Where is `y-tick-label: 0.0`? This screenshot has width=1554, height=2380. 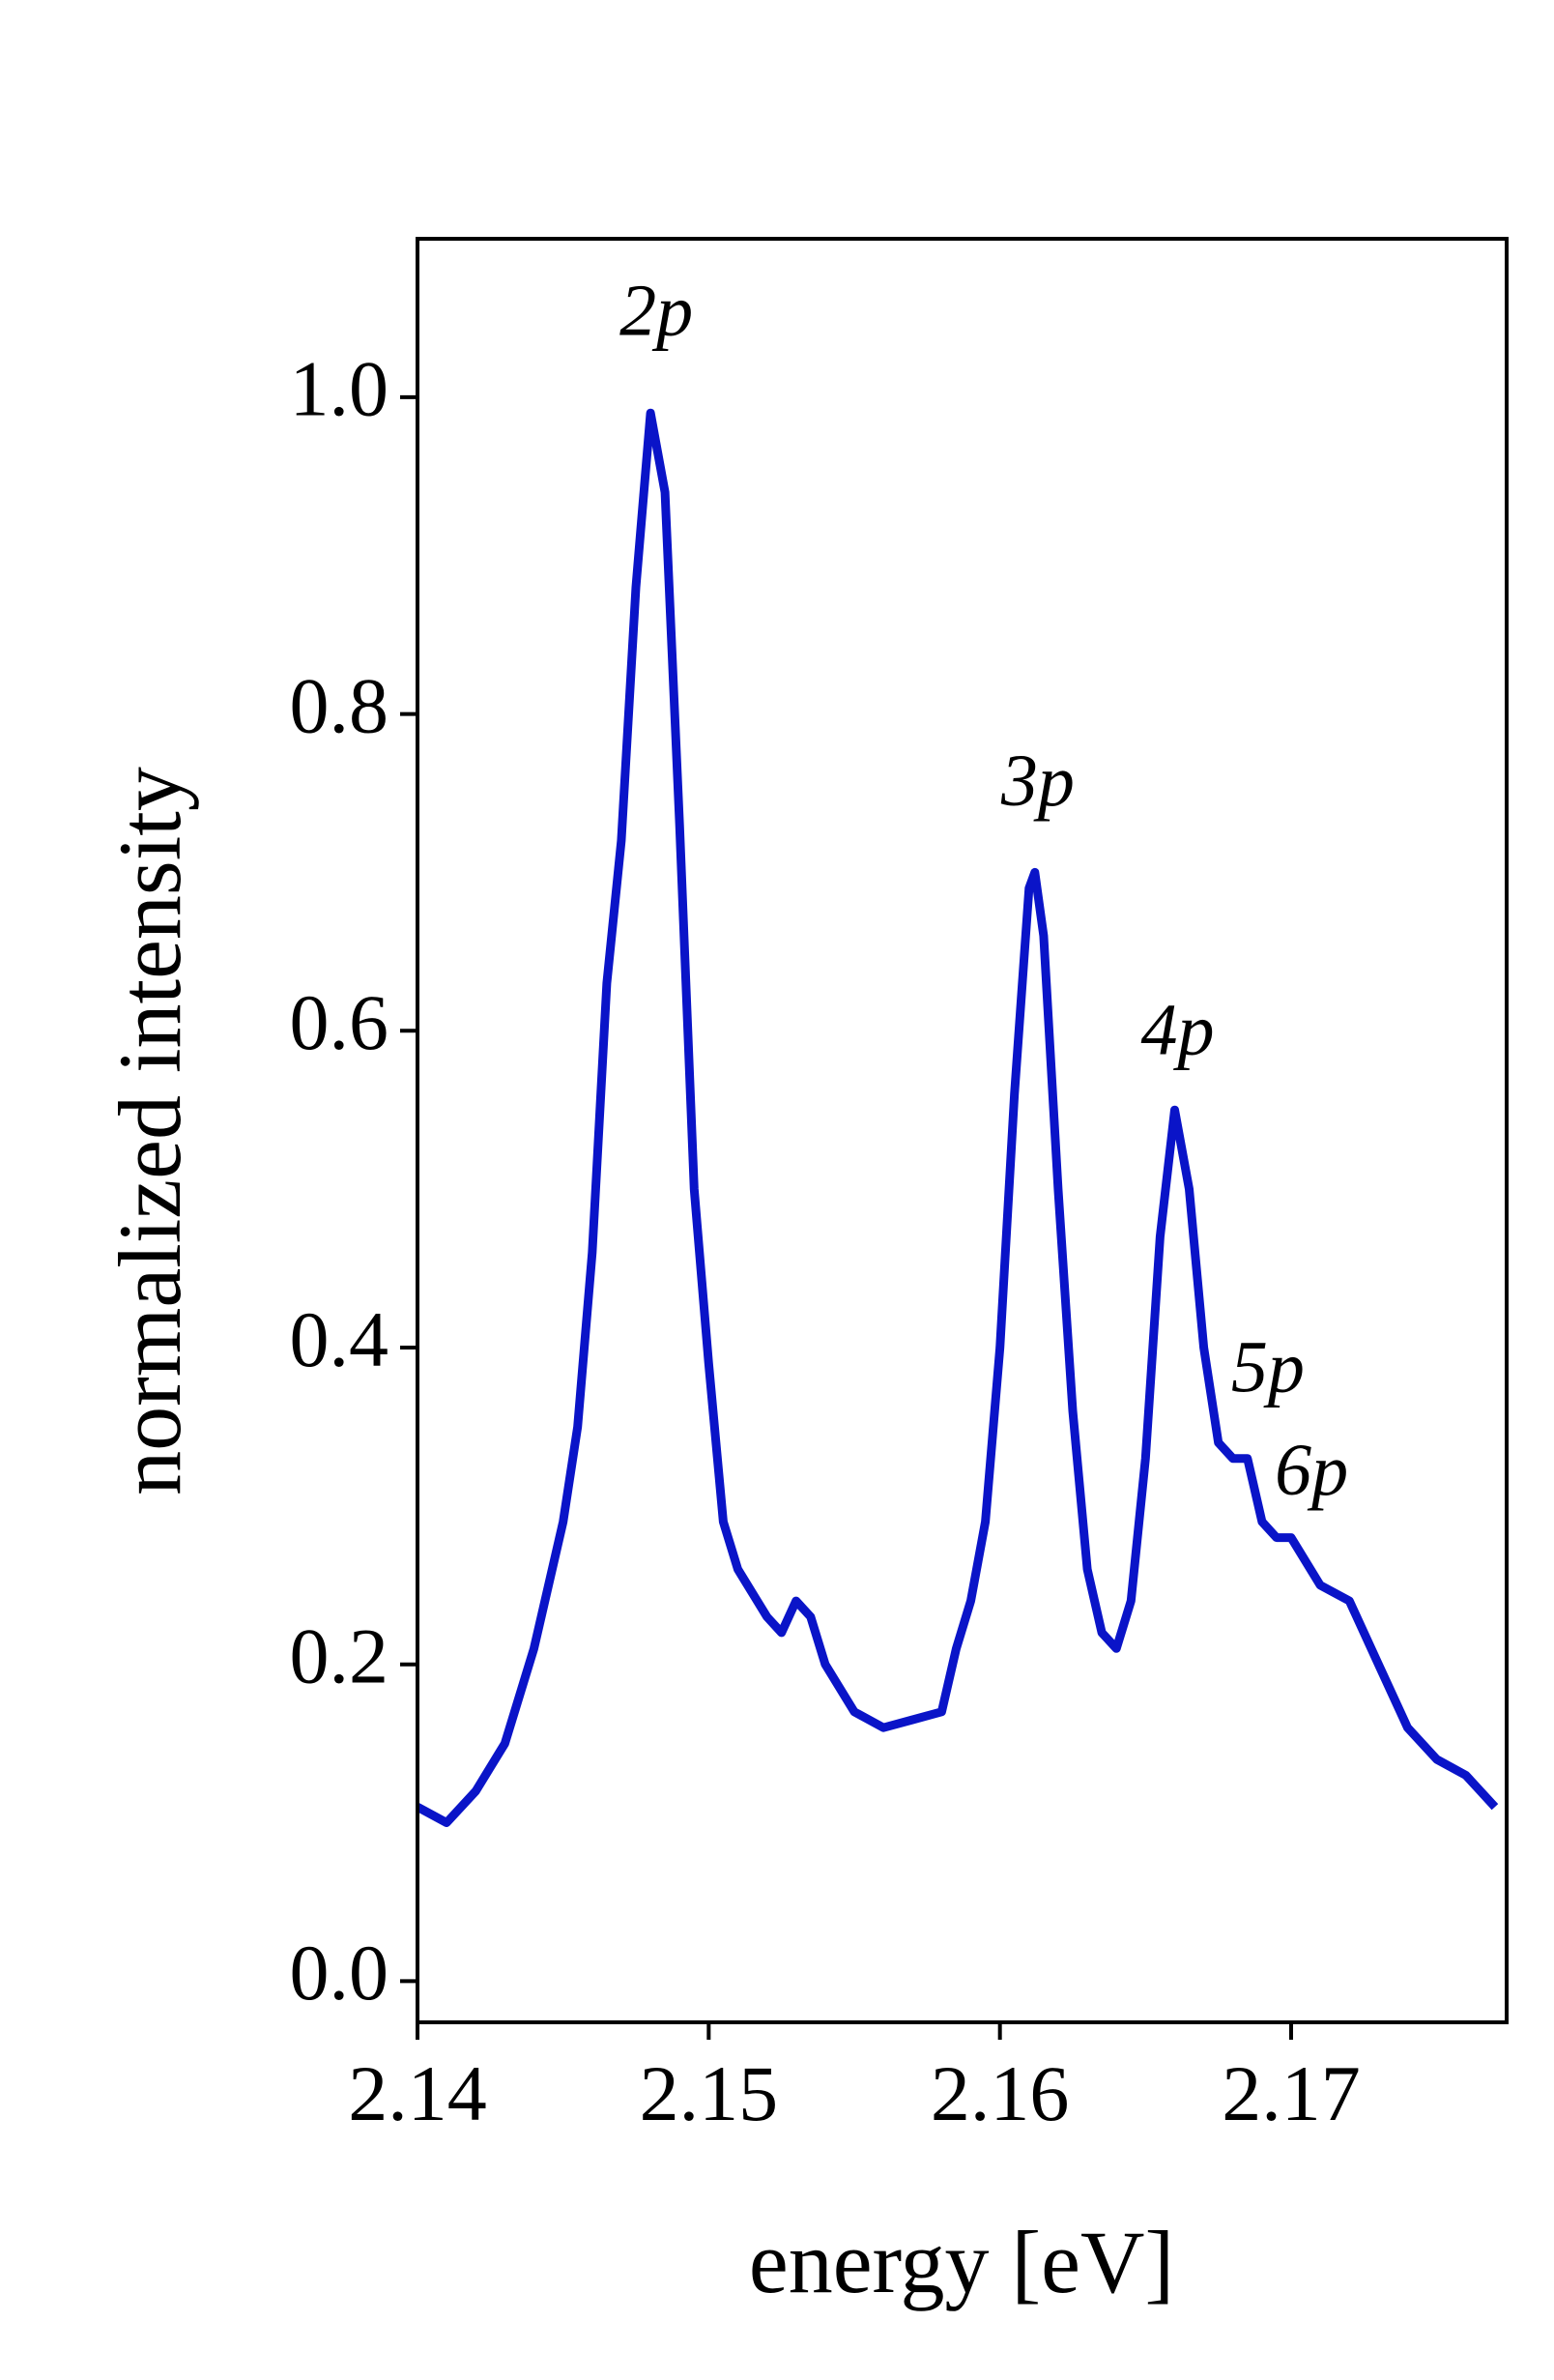 y-tick-label: 0.0 is located at coordinates (339, 1973).